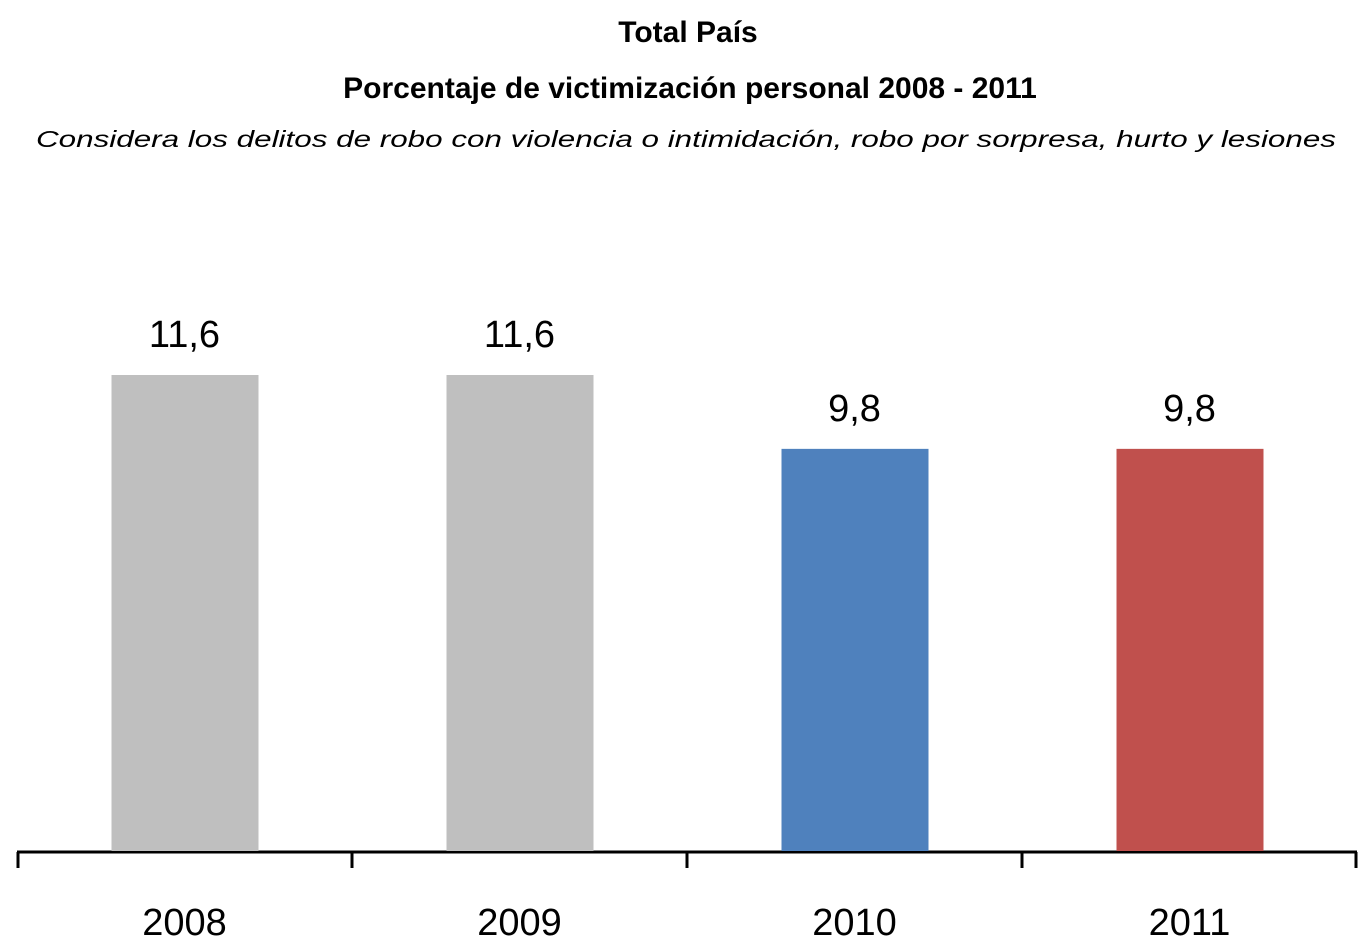  I want to click on x-tick-label: 2011, so click(1190, 923).